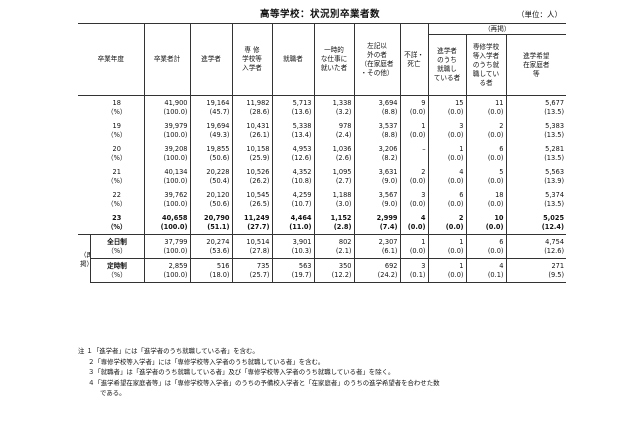 This screenshot has width=640, height=426. What do you see at coordinates (117, 218) in the screenshot?
I see `year-label: 23` at bounding box center [117, 218].